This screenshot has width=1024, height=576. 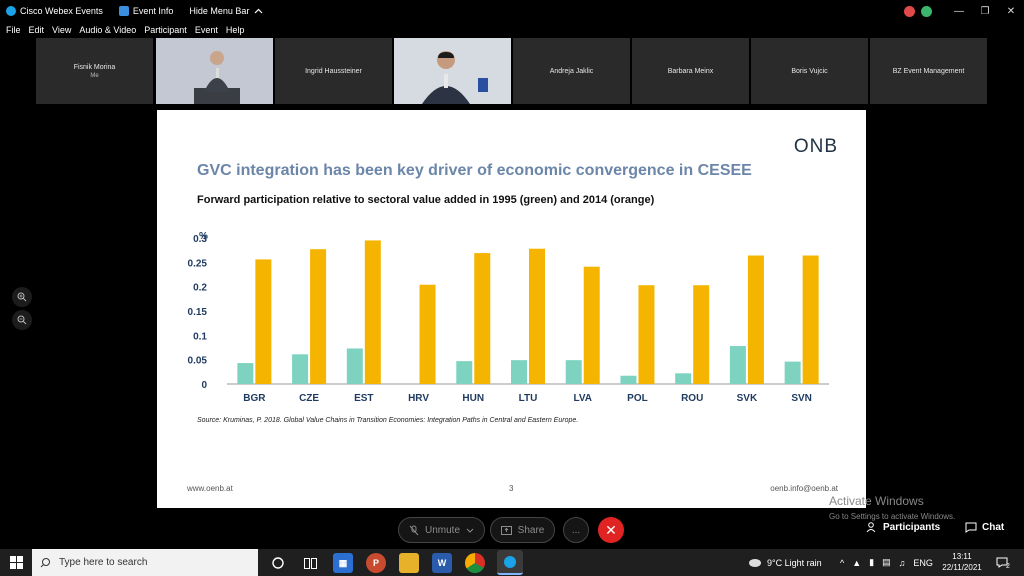 I want to click on volume-icon: ♫, so click(x=902, y=562).